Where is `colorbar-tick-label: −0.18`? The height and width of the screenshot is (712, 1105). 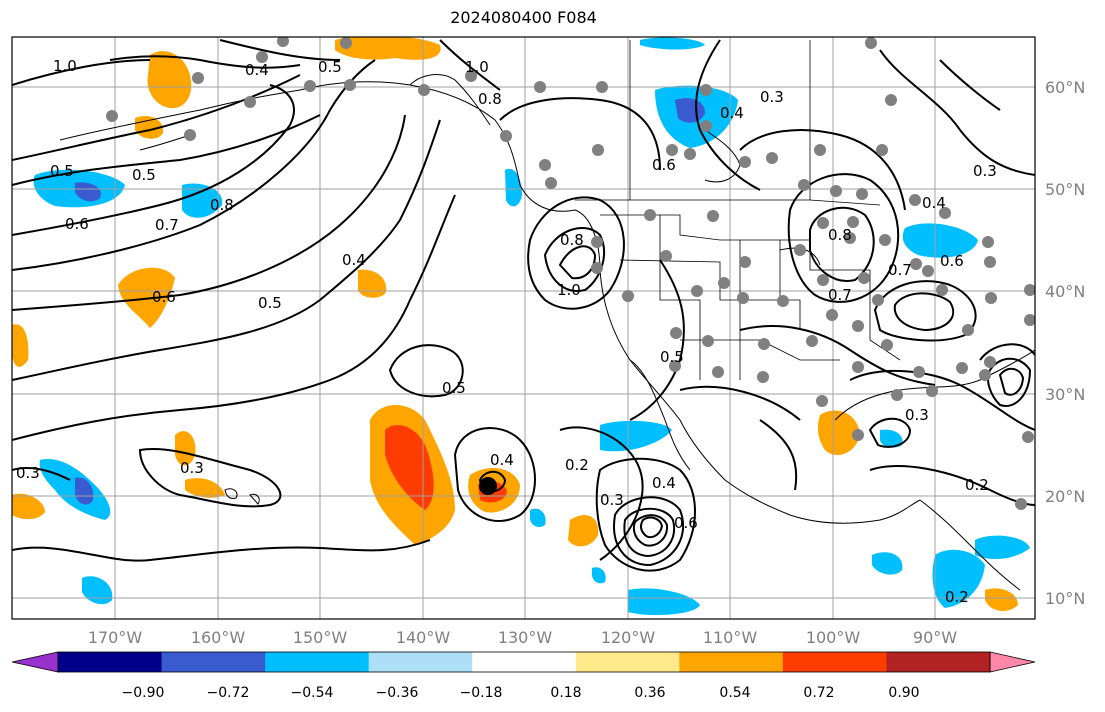
colorbar-tick-label: −0.18 is located at coordinates (481, 693).